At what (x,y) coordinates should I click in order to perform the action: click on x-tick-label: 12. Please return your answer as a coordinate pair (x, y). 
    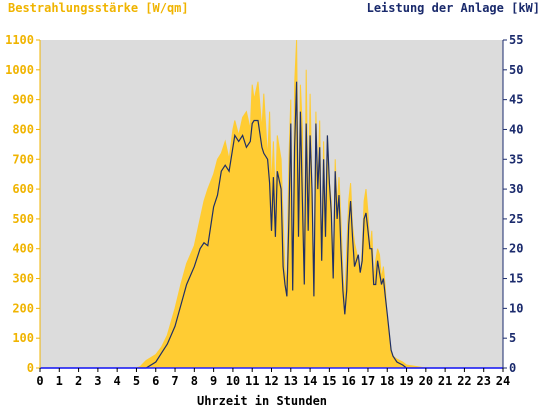
    Looking at the image, I should click on (271, 381).